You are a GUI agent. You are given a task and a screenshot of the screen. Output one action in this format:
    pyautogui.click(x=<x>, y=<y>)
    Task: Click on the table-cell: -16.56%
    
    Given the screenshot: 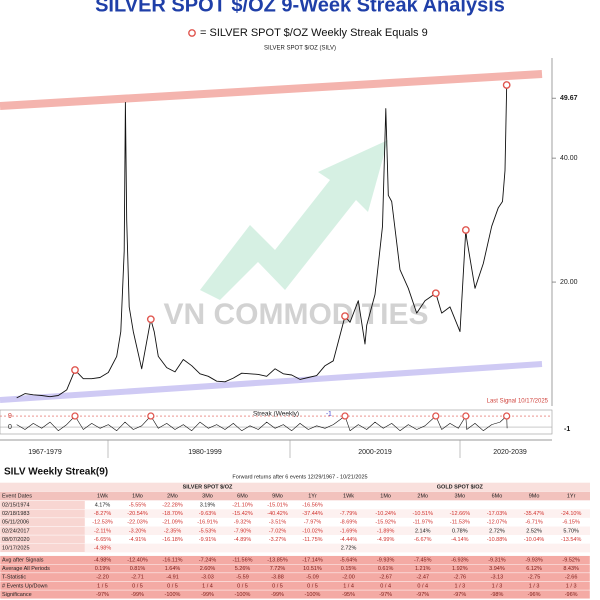 What is the action you would take?
    pyautogui.click(x=312, y=505)
    